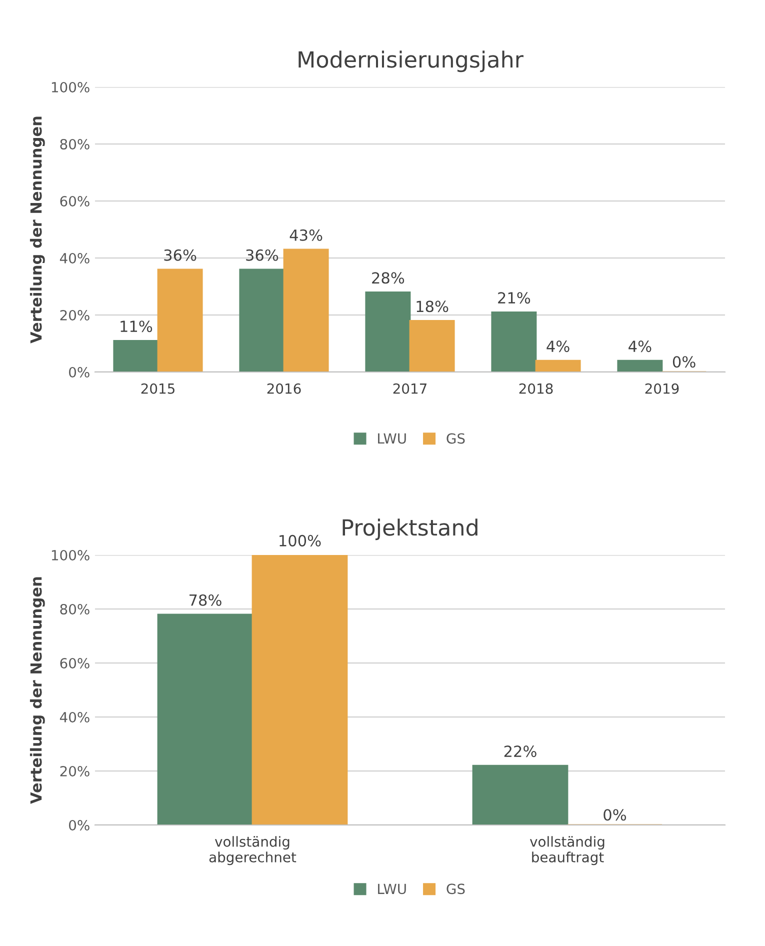 Image resolution: width=765 pixels, height=946 pixels. I want to click on data-label: 22%, so click(520, 752).